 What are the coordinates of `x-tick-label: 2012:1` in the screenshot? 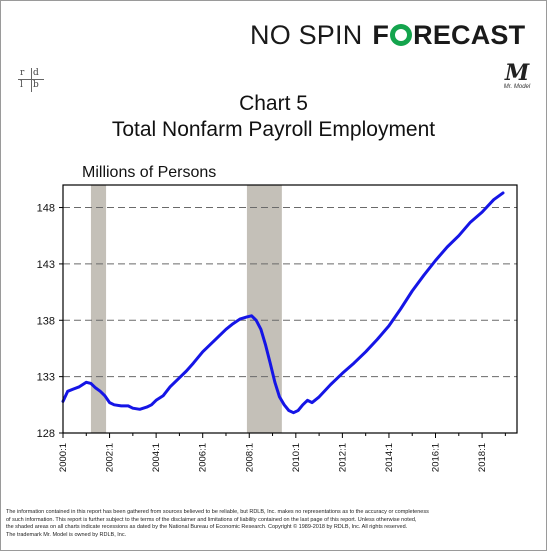 It's located at (342, 457).